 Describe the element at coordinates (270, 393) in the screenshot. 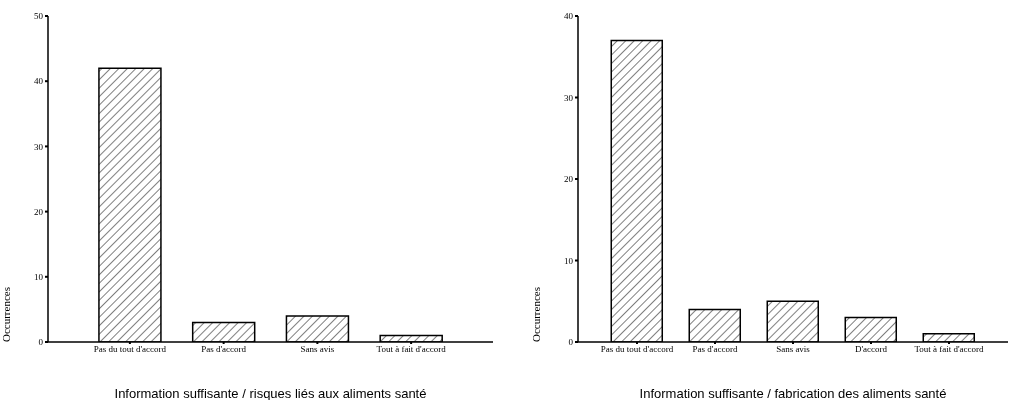

I see `x-axis-title: Information suffisante / risques liés aux aliments santé` at that location.